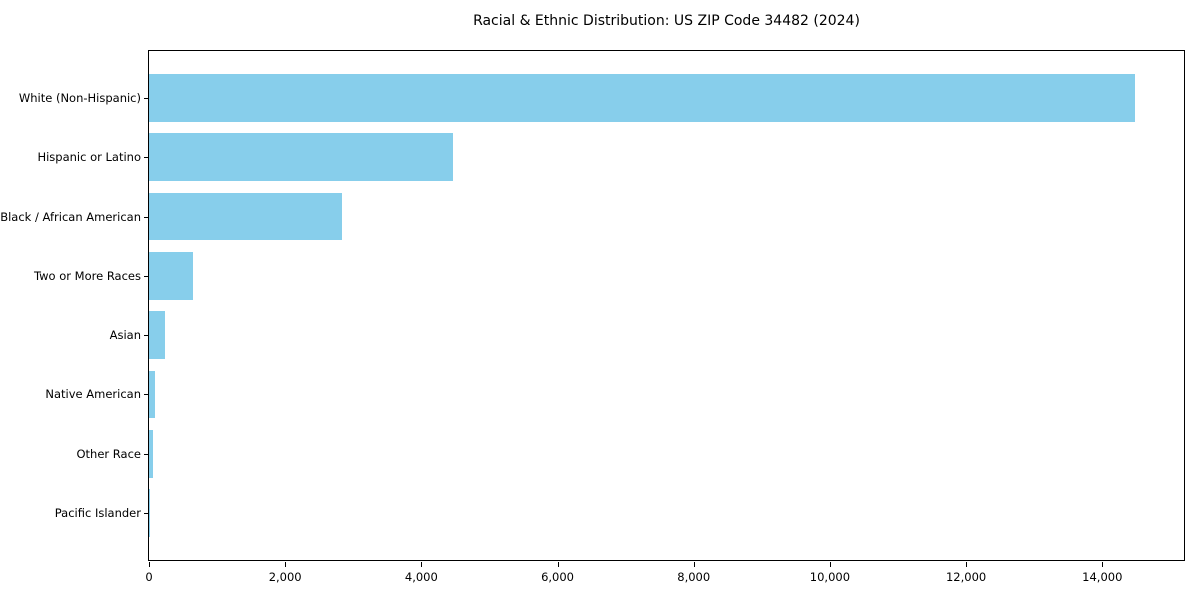 Image resolution: width=1200 pixels, height=600 pixels. What do you see at coordinates (79, 97) in the screenshot?
I see `y-tick-label: White (Non-Hispanic)` at bounding box center [79, 97].